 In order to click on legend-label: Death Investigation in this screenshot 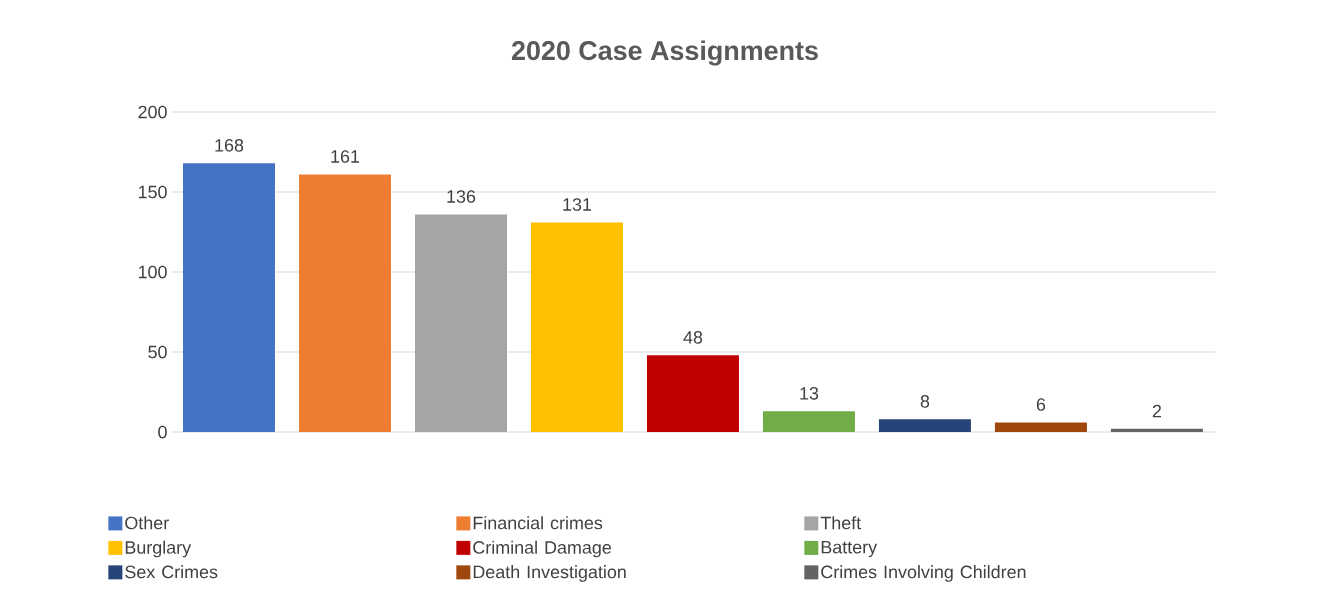, I will do `click(549, 573)`.